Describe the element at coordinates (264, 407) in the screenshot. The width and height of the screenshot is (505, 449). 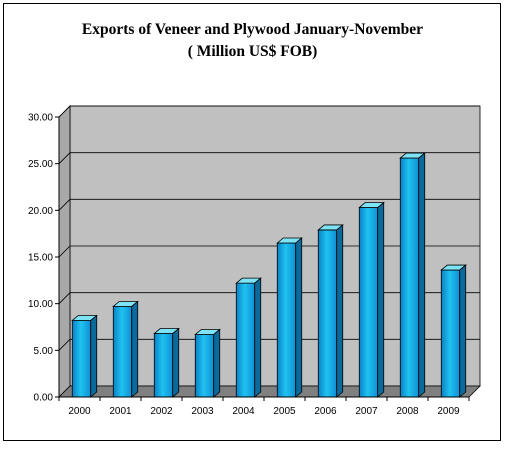
I see `x-axis-ticks: 2000 2001 2002 2003 2004 2005 2006 2007 2008 2009` at that location.